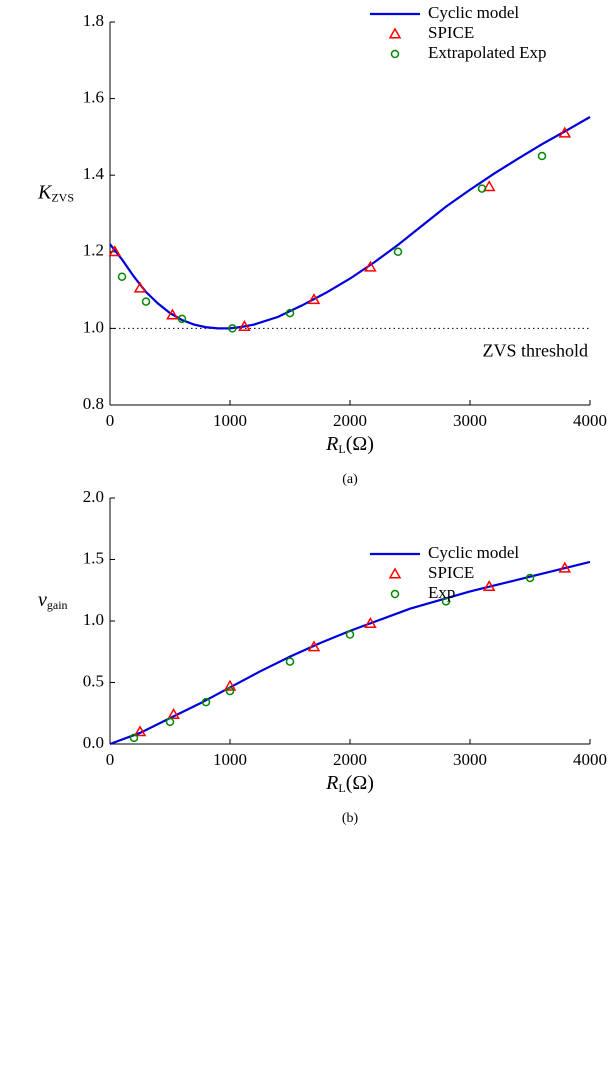  I want to click on caption: (a), so click(350, 479).